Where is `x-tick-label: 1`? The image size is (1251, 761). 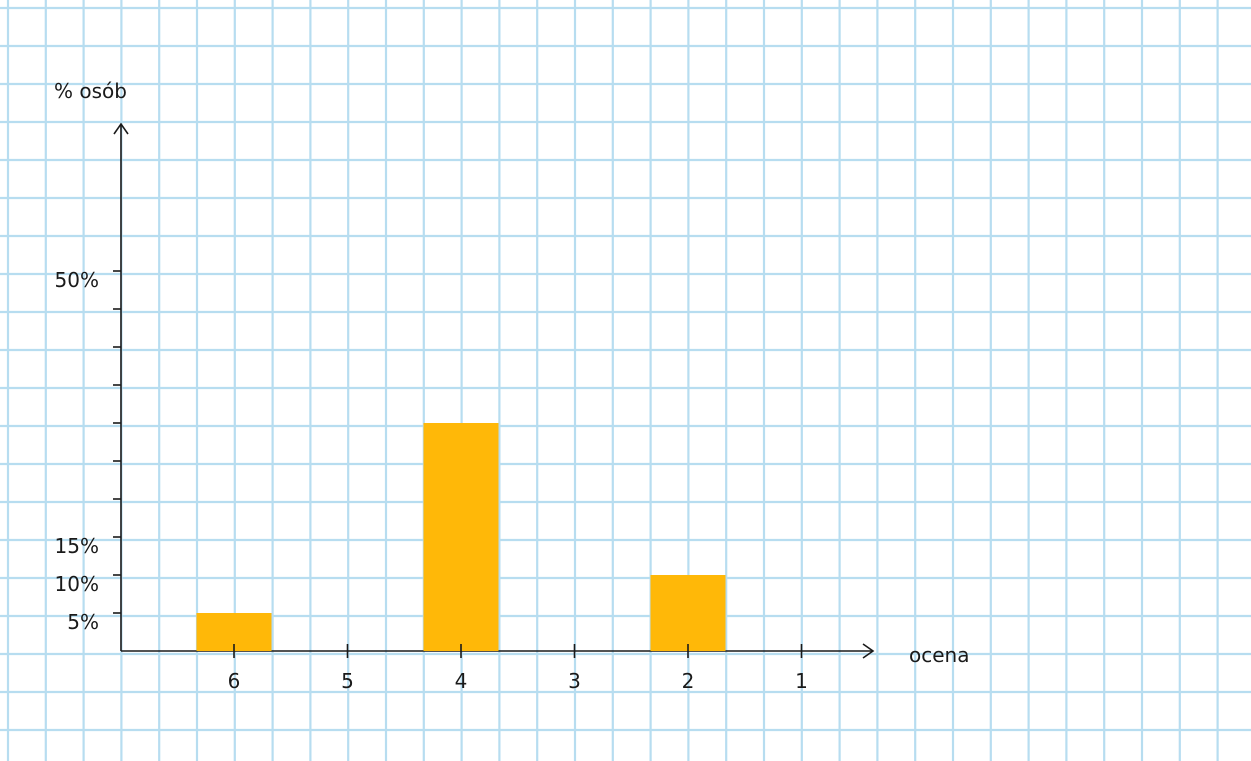 x-tick-label: 1 is located at coordinates (801, 681).